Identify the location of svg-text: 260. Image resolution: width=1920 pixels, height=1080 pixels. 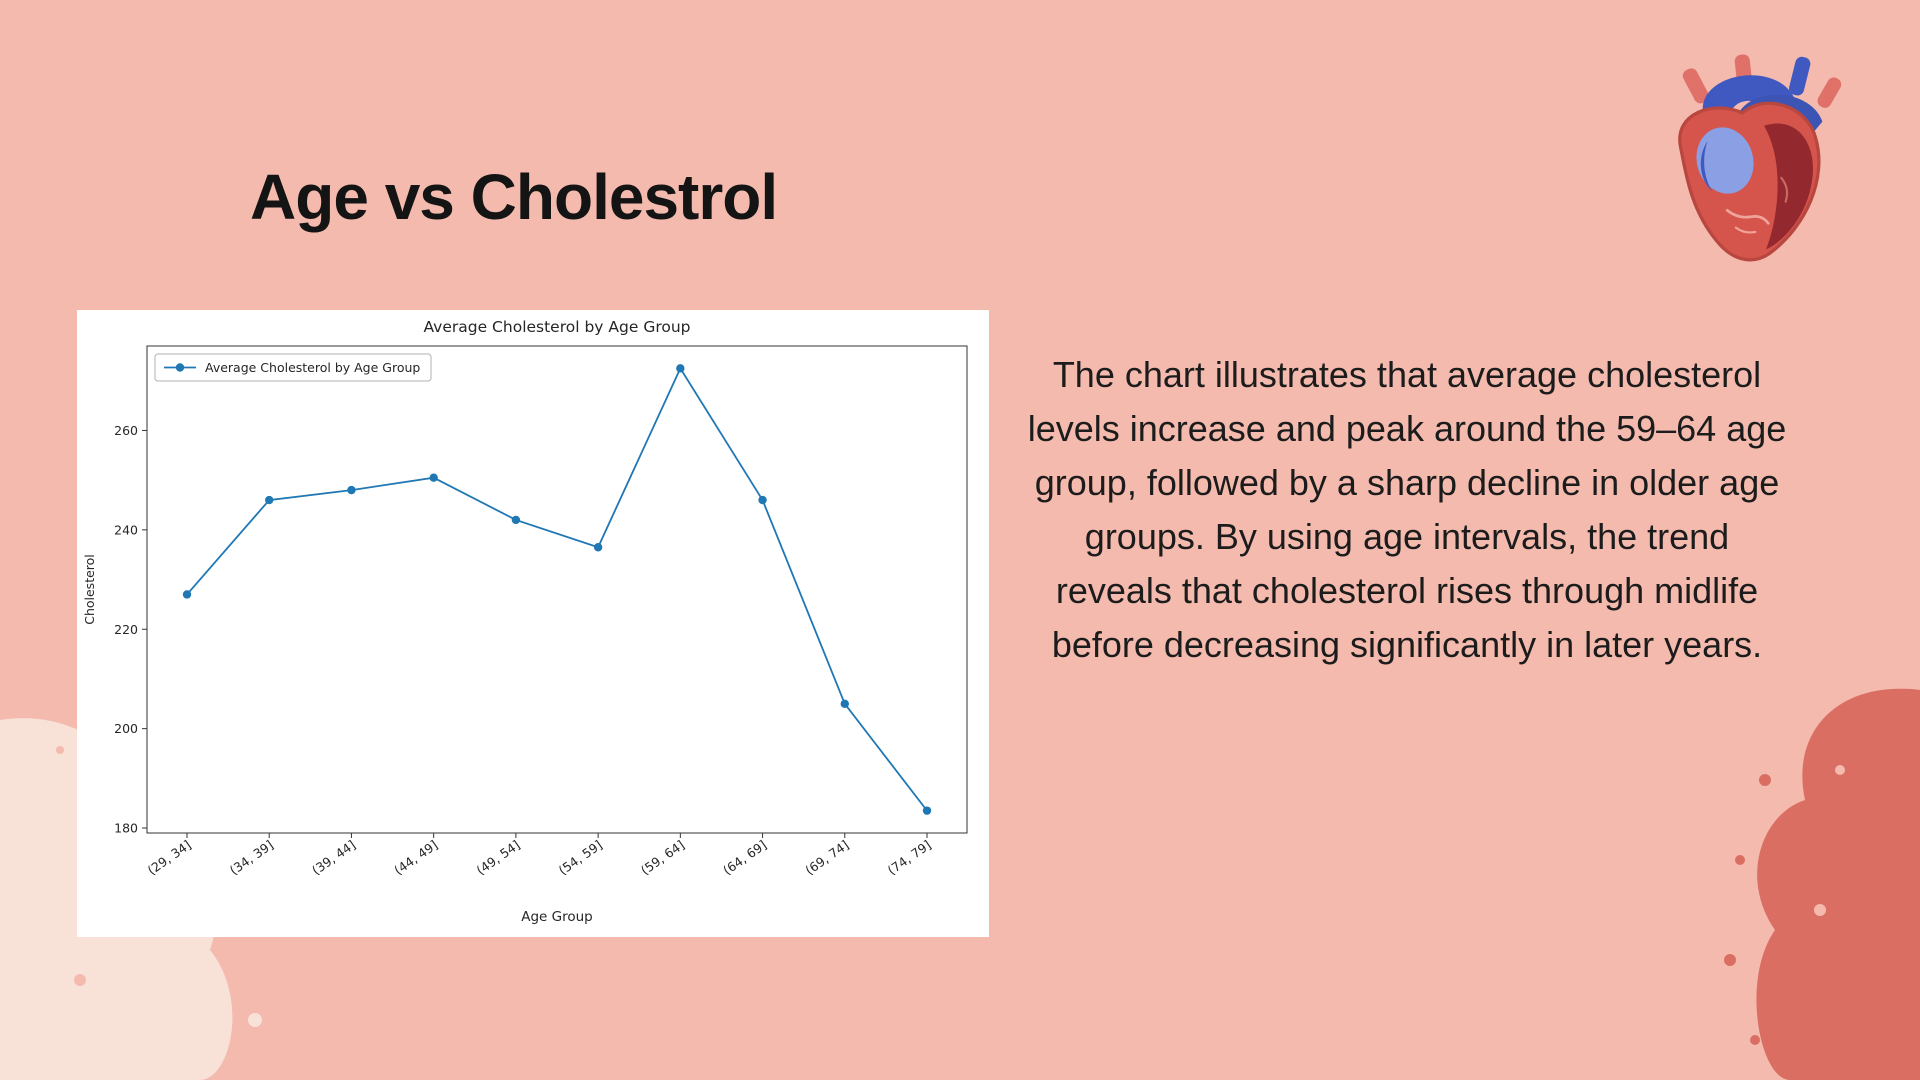
(126, 430).